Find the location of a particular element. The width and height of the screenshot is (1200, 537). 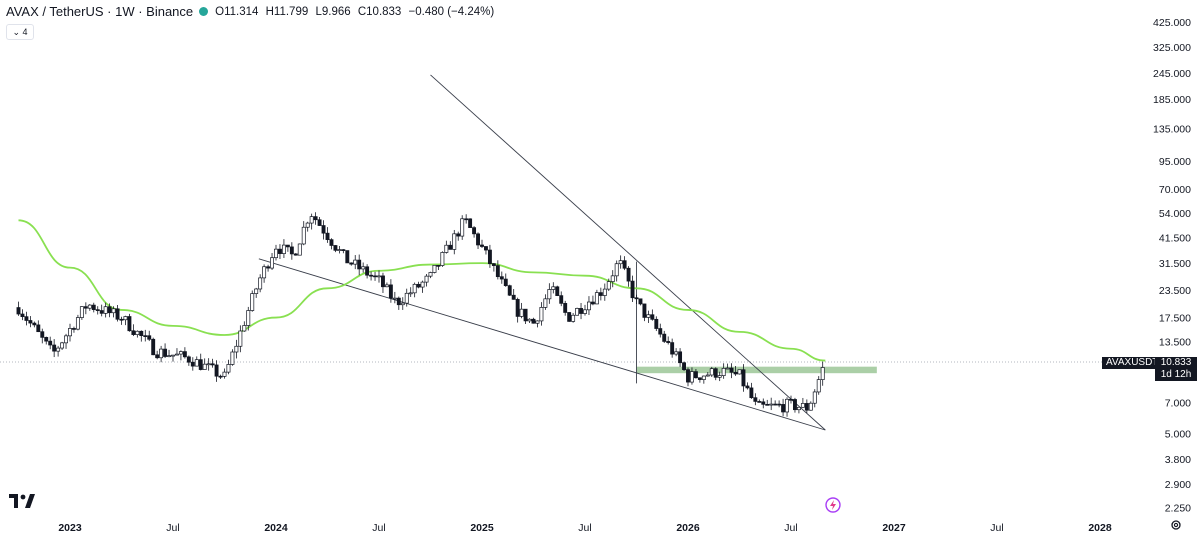

time-axis: 2023 Jul 2024 Jul 2025 Jul 2026 Jul 2027 Jul 2028 is located at coordinates (585, 528).